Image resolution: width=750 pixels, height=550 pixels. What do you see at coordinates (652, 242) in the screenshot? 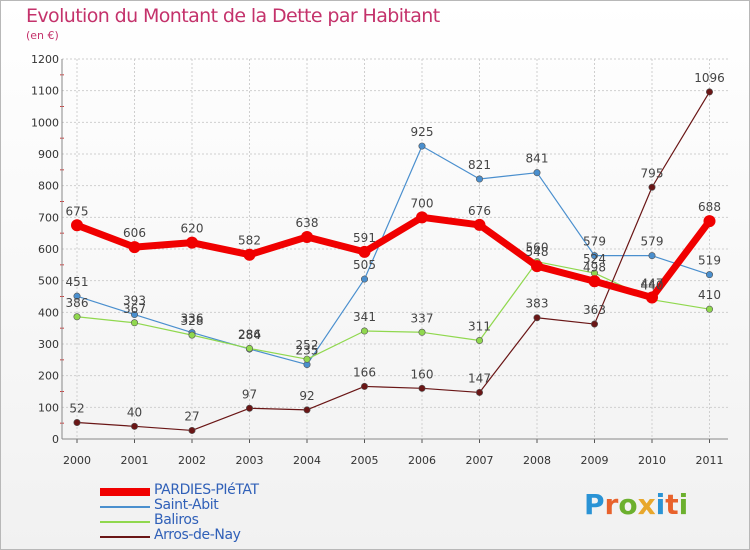
I see `data-label: 579` at bounding box center [652, 242].